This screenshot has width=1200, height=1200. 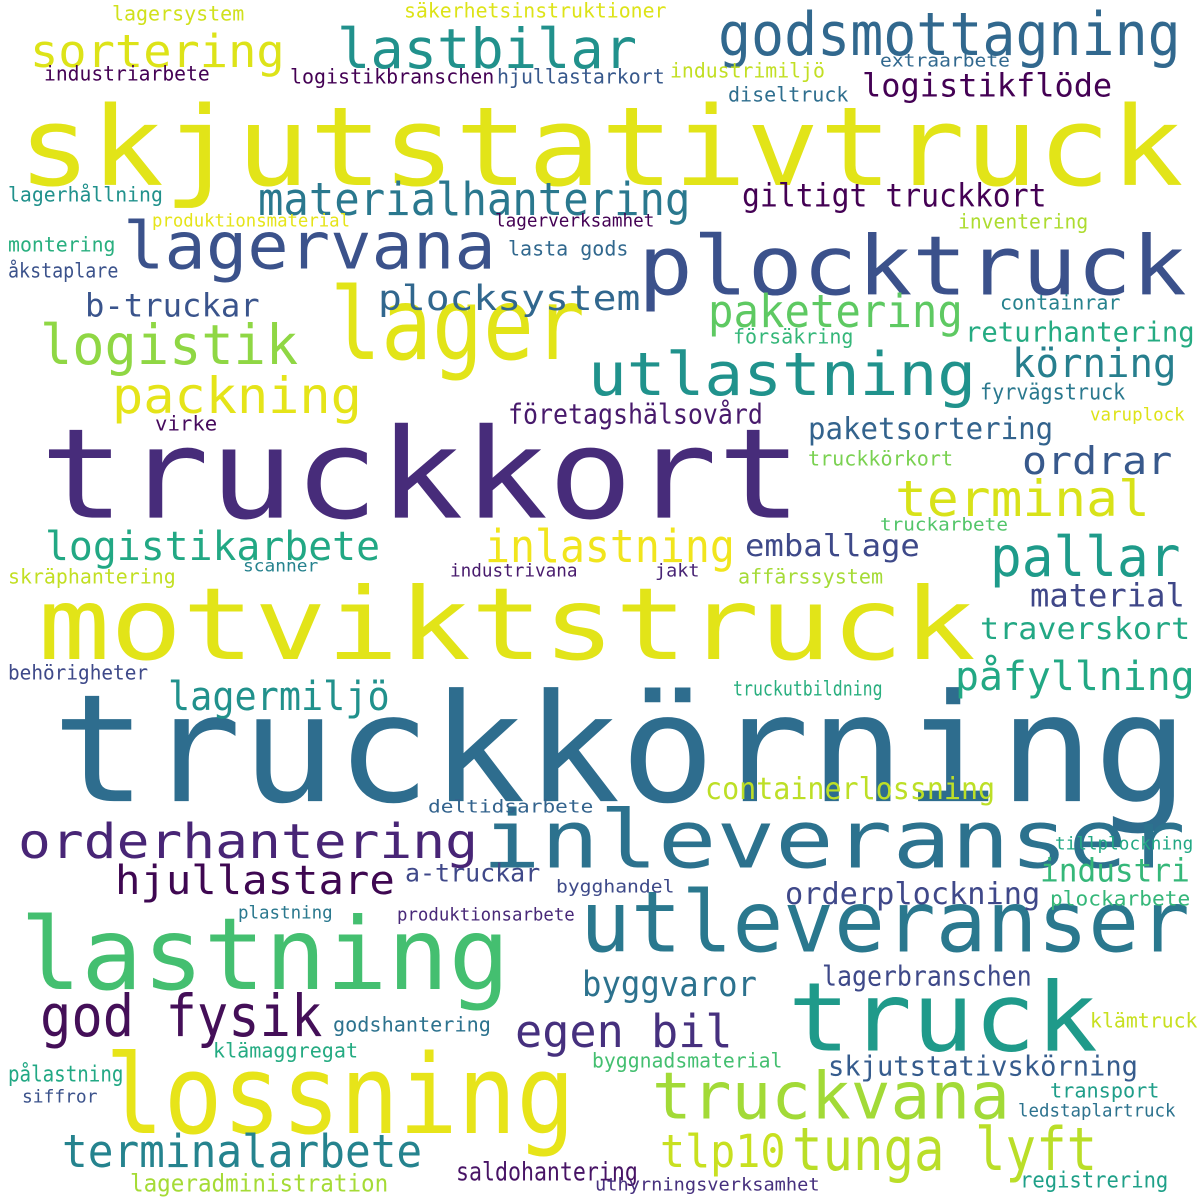 What do you see at coordinates (186, 424) in the screenshot?
I see `word-virke: virke` at bounding box center [186, 424].